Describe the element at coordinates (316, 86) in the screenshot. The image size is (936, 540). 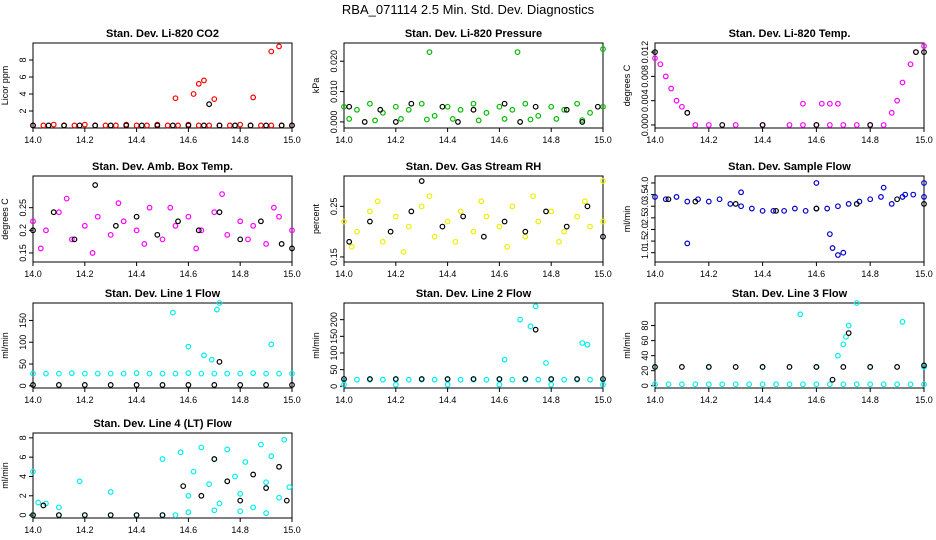
I see `y-axis-label: kPa` at that location.